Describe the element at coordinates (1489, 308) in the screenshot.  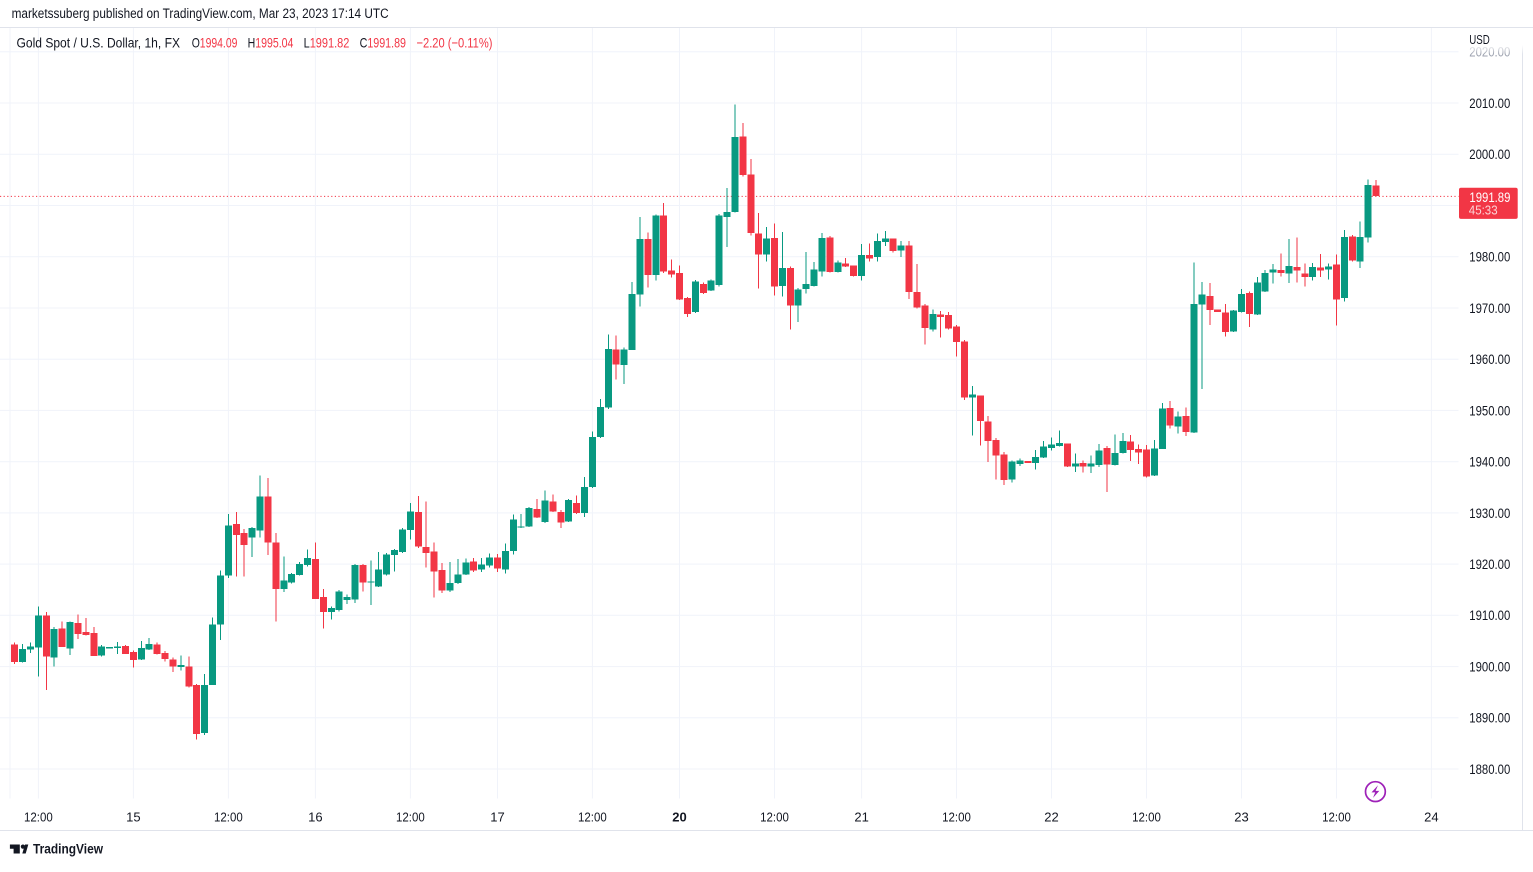
I see `svg-text: 1970.00` at that location.